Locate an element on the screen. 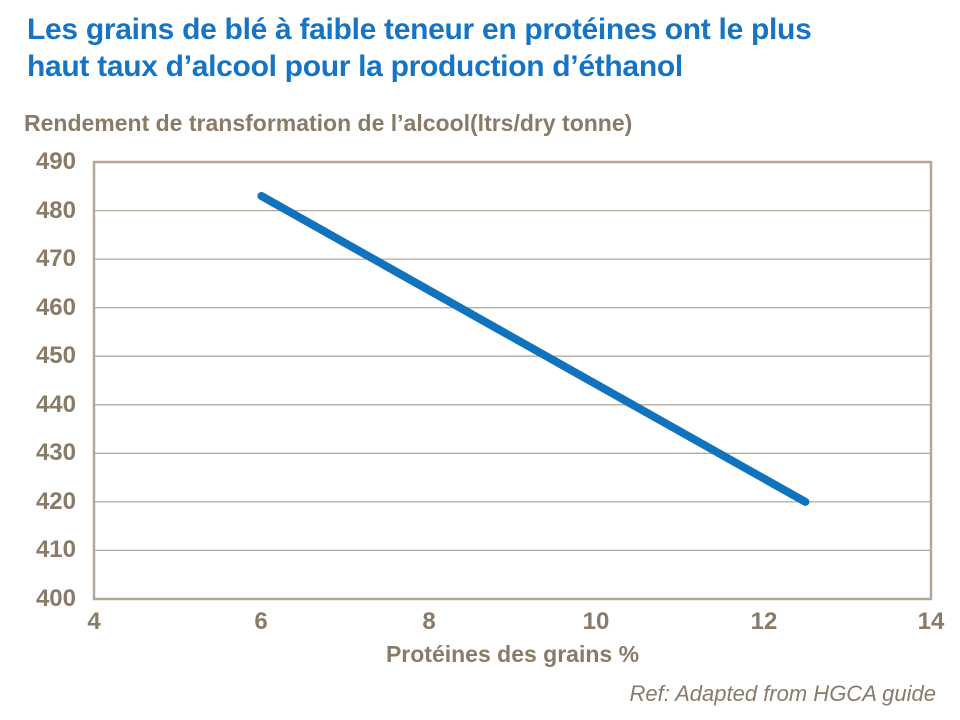  x-axis-tick-label: 10 is located at coordinates (596, 621).